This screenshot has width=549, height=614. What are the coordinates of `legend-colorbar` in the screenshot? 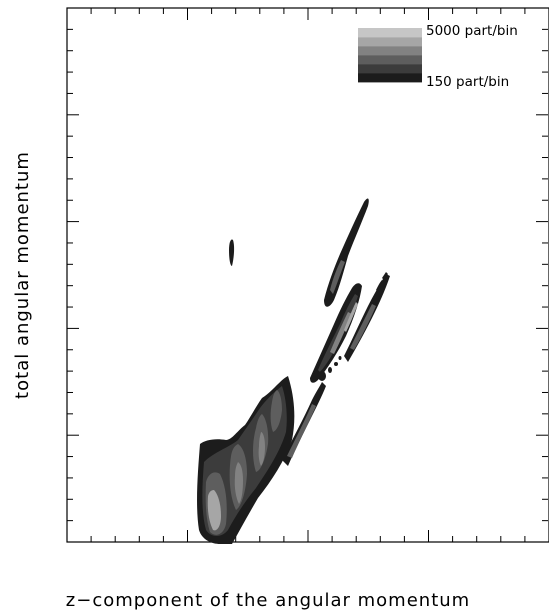 It's located at (390, 55).